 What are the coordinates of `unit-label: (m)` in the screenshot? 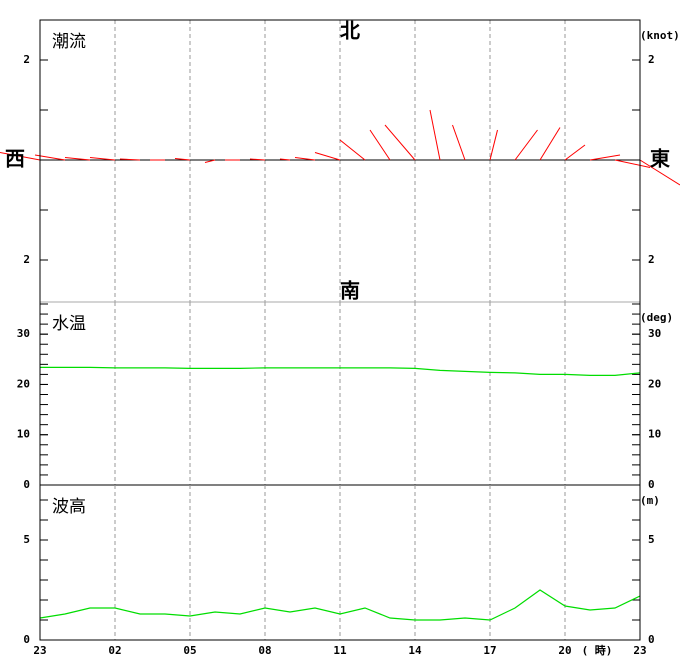 It's located at (650, 500).